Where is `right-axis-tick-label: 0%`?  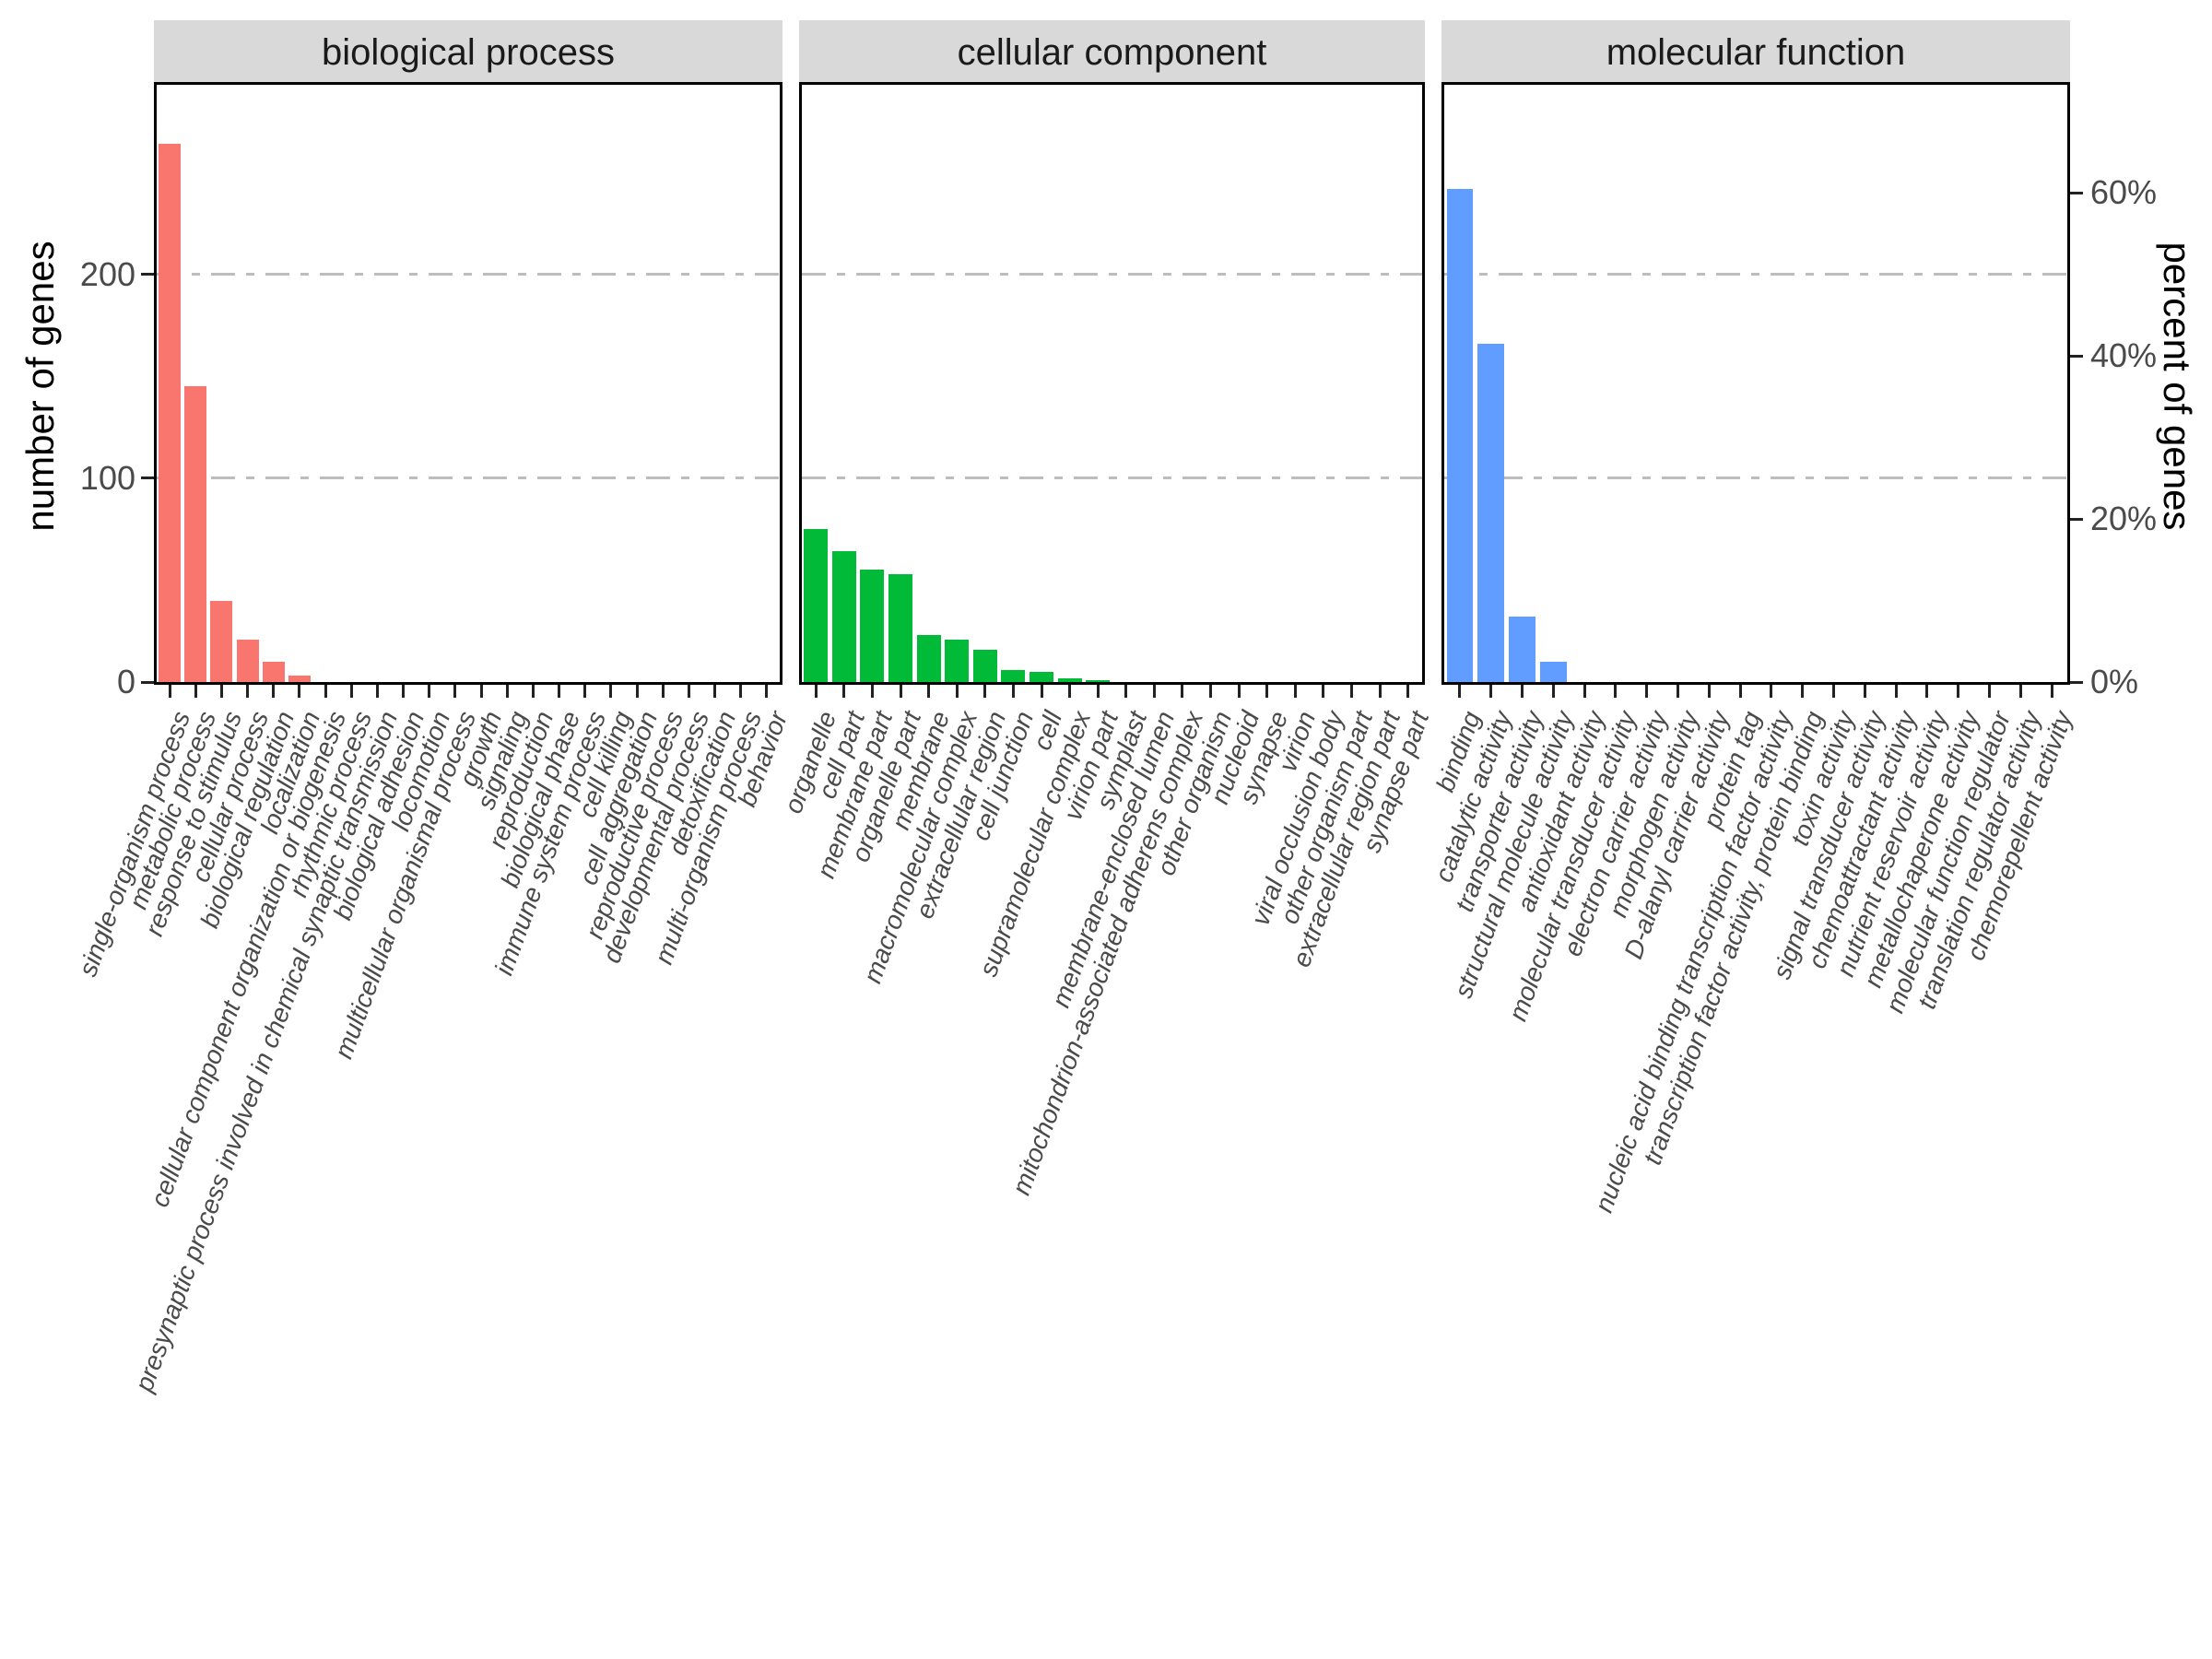
right-axis-tick-label: 0% is located at coordinates (2114, 681).